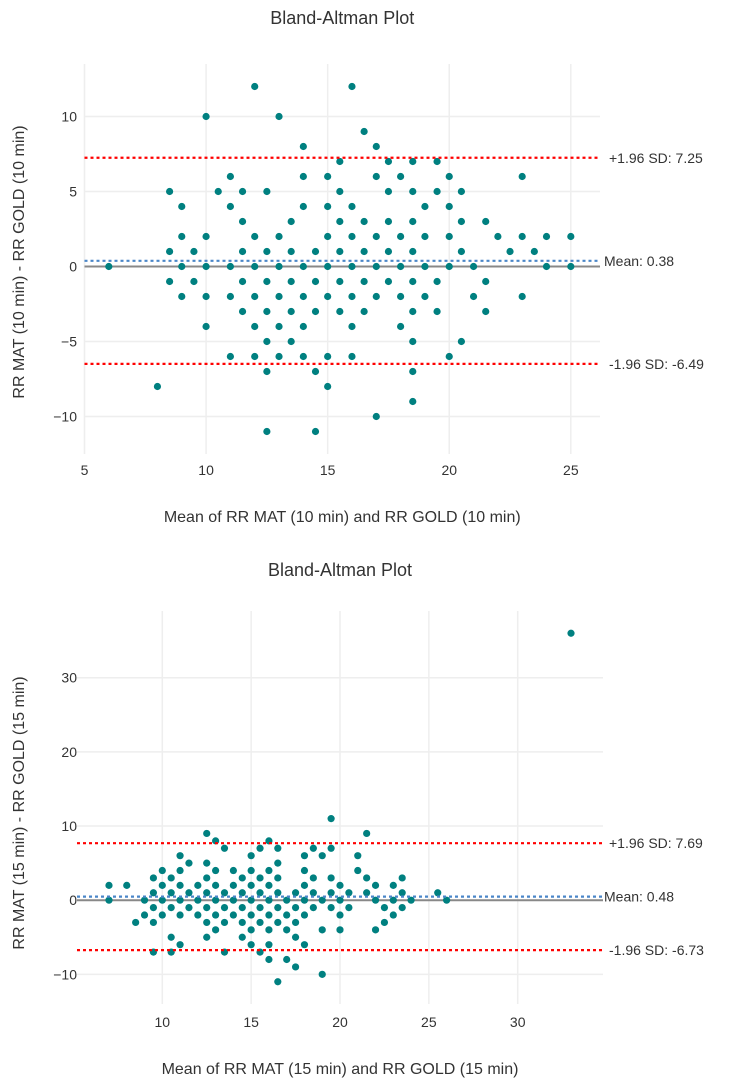 This screenshot has height=1082, width=730. What do you see at coordinates (571, 470) in the screenshot?
I see `x-tick-label: 25` at bounding box center [571, 470].